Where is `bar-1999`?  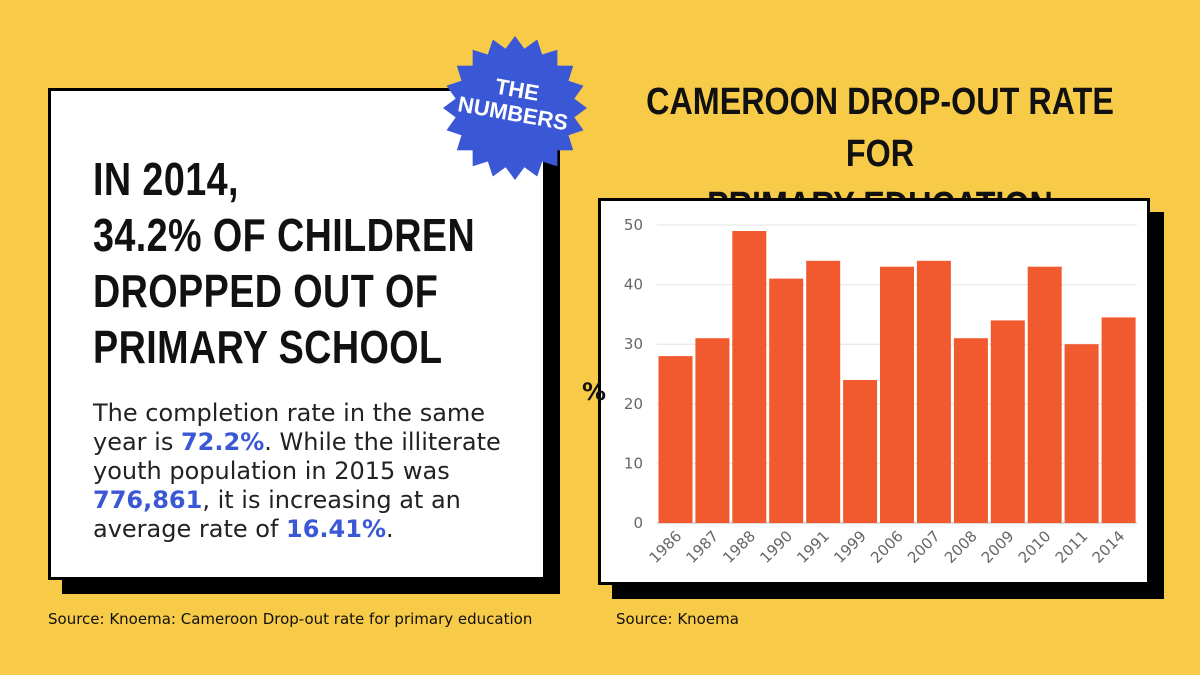
bar-1999 is located at coordinates (860, 451).